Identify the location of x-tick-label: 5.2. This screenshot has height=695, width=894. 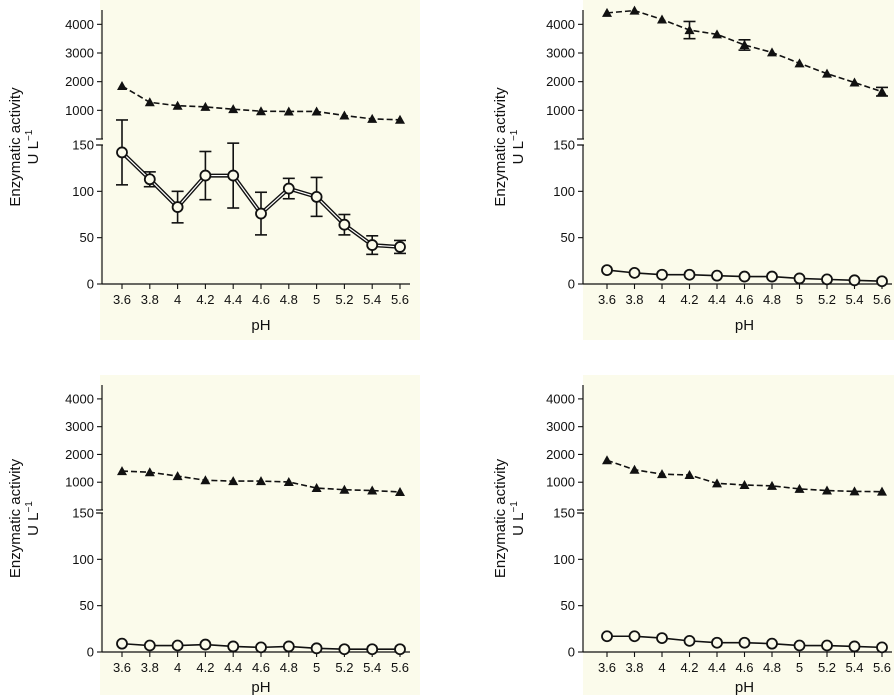
(827, 667).